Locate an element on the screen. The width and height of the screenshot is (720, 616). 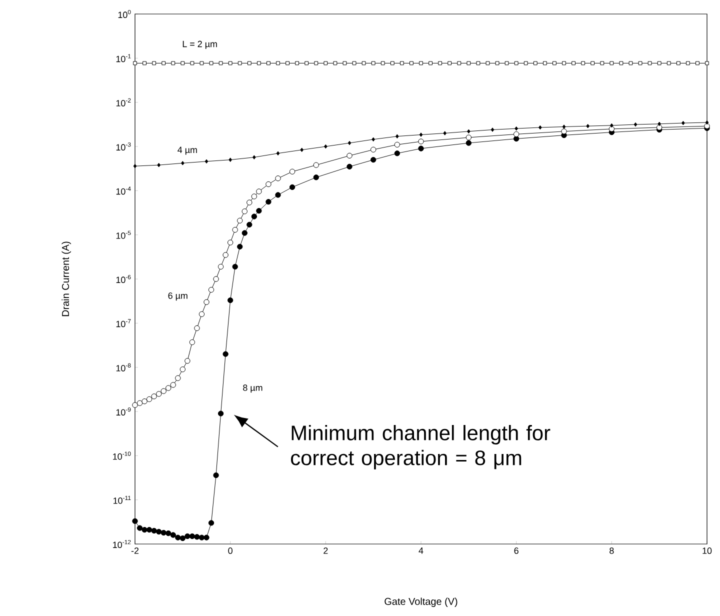
y-tick-label: 10$^{-11}$ is located at coordinates (122, 500).